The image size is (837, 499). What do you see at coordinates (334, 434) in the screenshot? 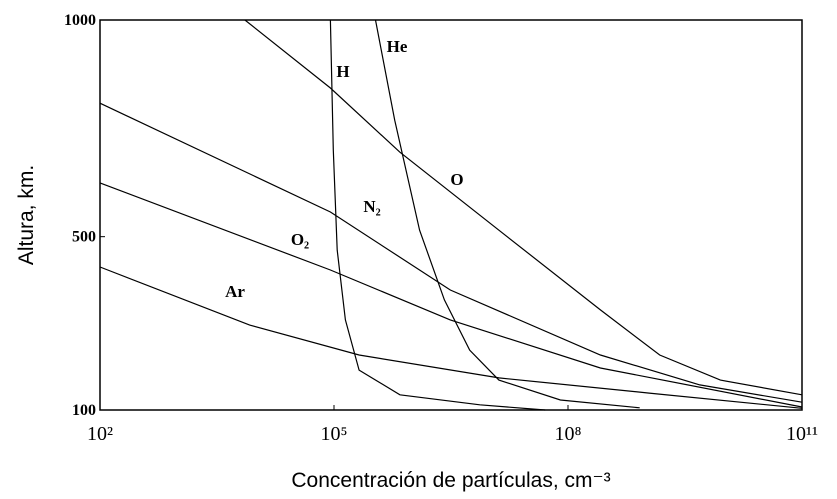
I see `x-tick-label: 10⁵` at bounding box center [334, 434].